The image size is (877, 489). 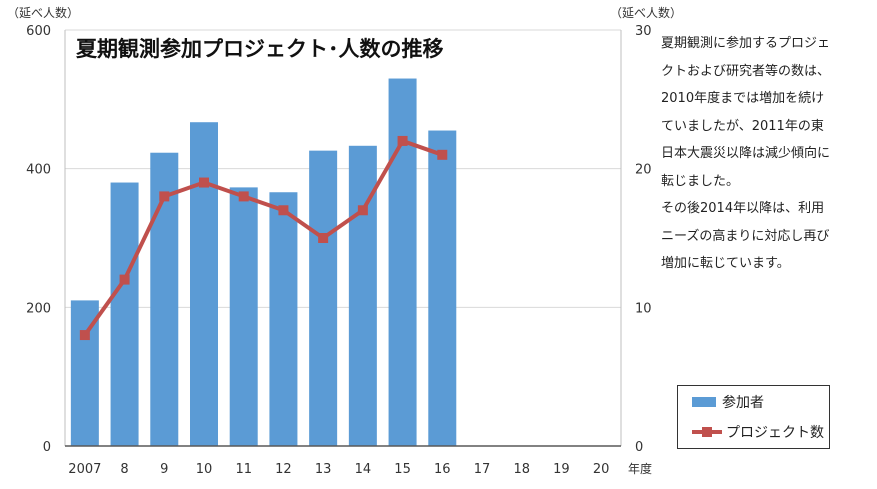 What do you see at coordinates (643, 170) in the screenshot?
I see `right-y-tick-label: 20` at bounding box center [643, 170].